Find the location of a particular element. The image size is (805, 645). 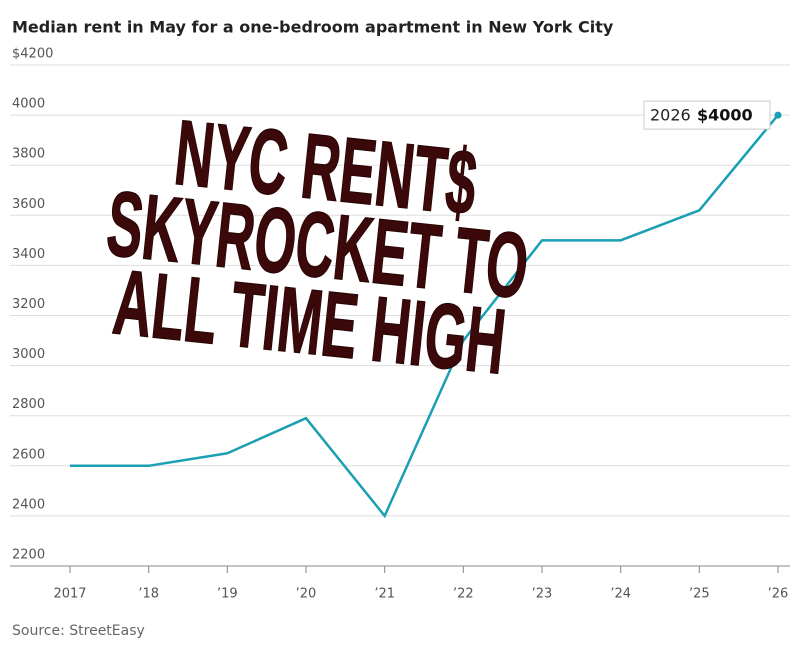

y-tick-label: 3400 is located at coordinates (28, 254).